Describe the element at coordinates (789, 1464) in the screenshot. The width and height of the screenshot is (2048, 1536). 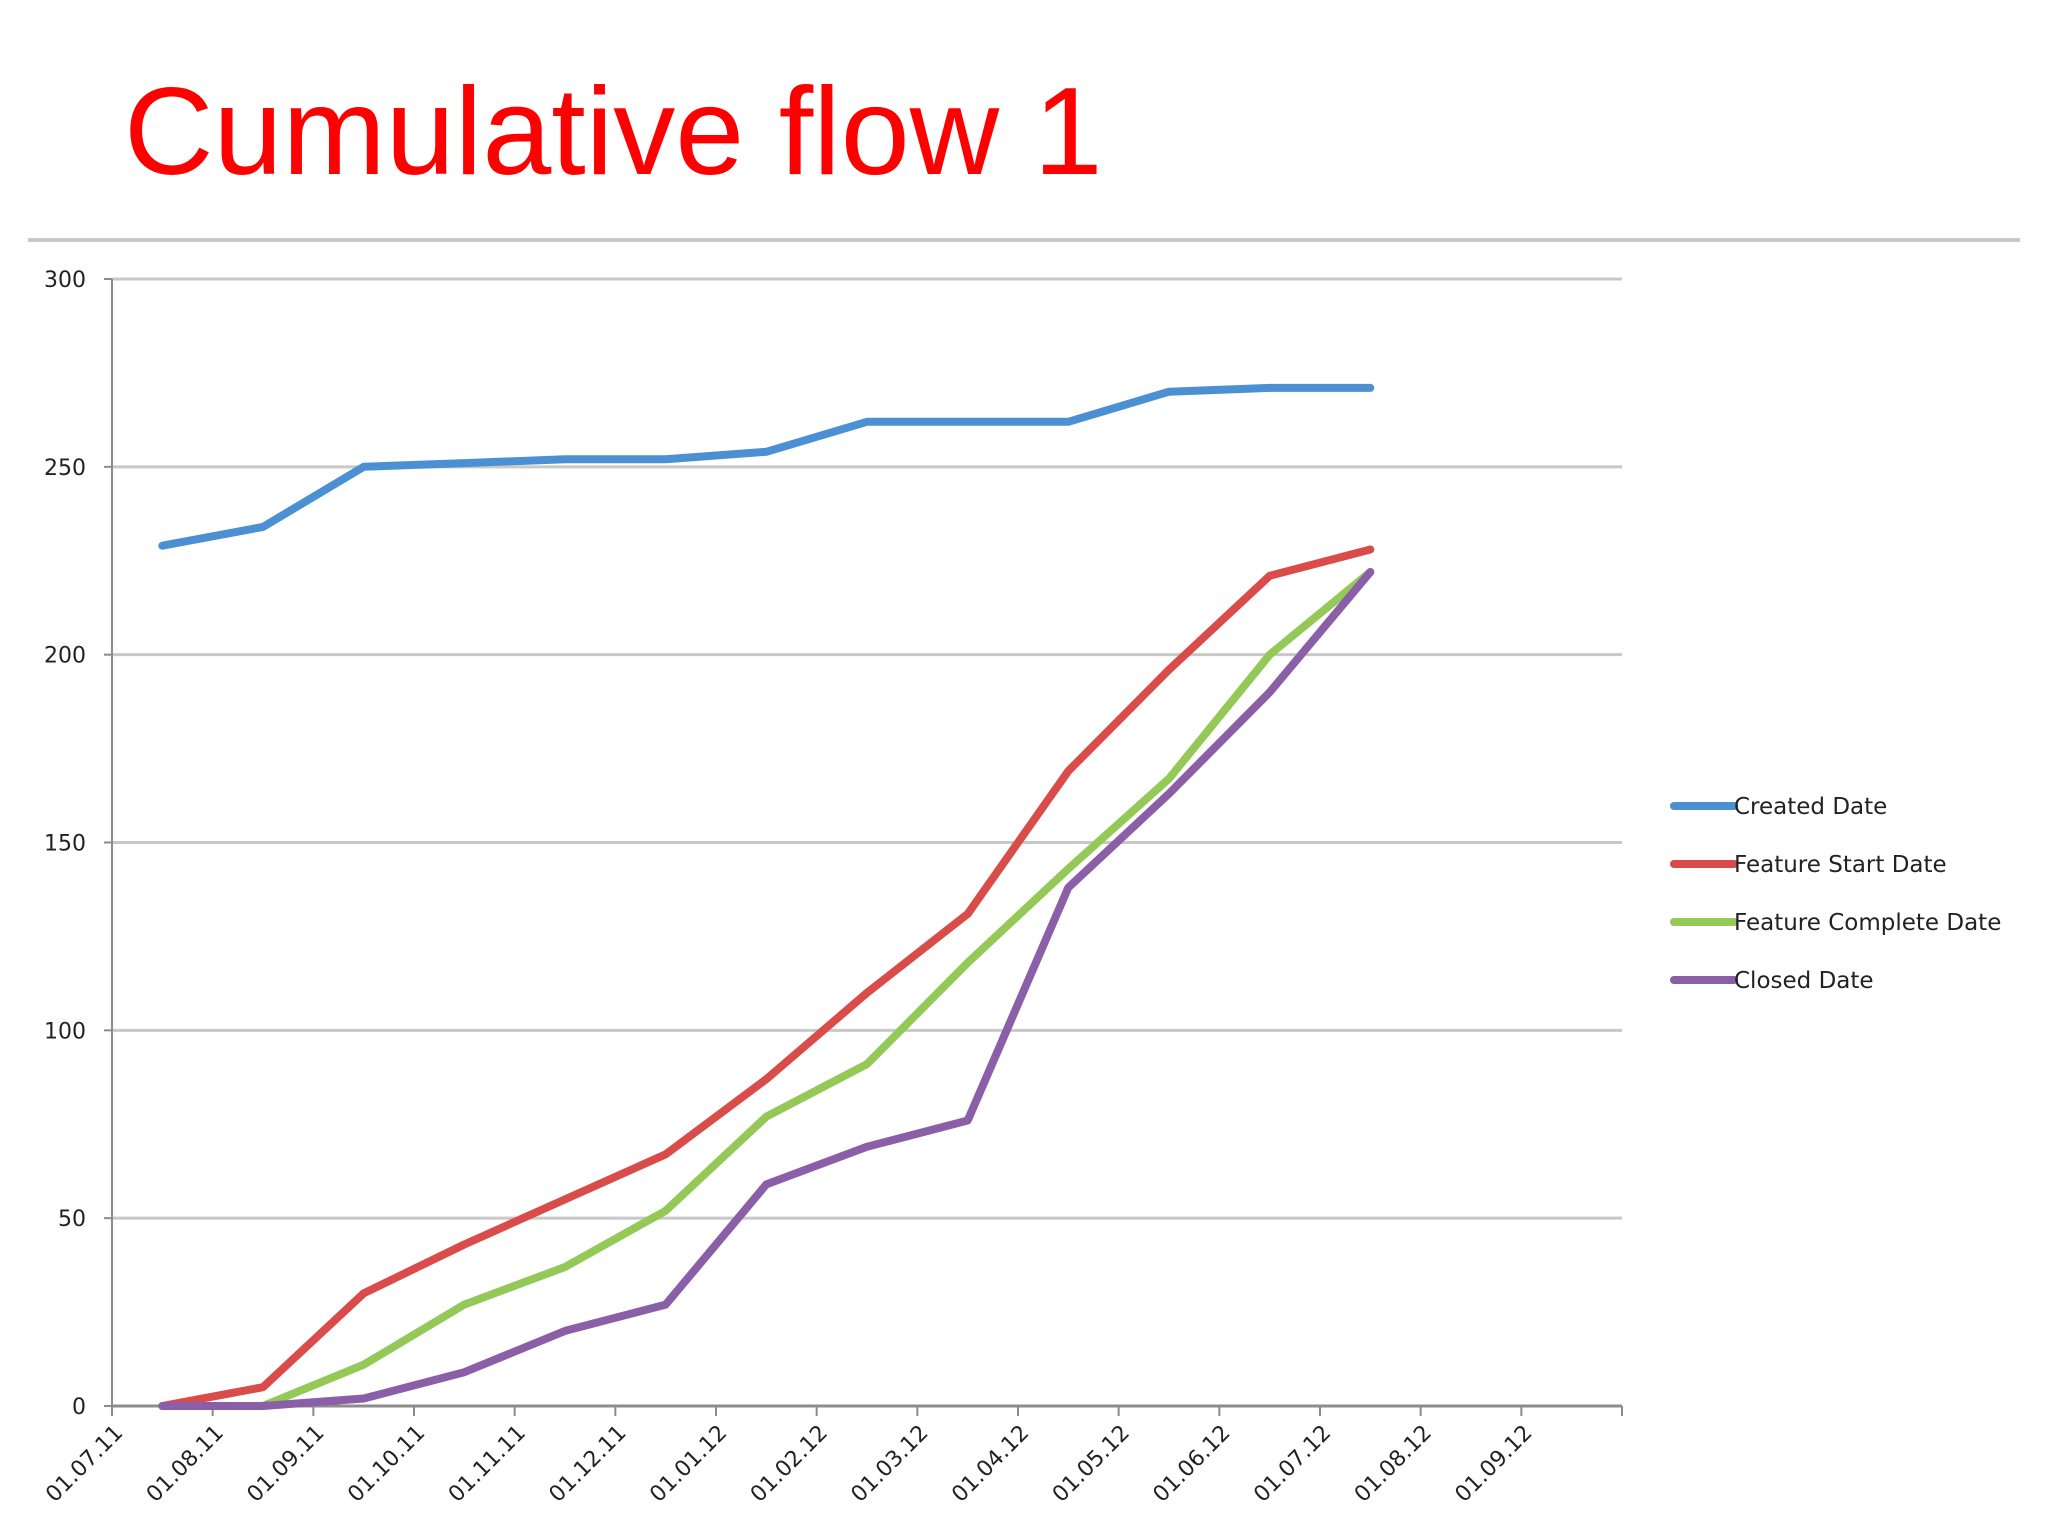
I see `x-tick-label: 01.02.12` at that location.